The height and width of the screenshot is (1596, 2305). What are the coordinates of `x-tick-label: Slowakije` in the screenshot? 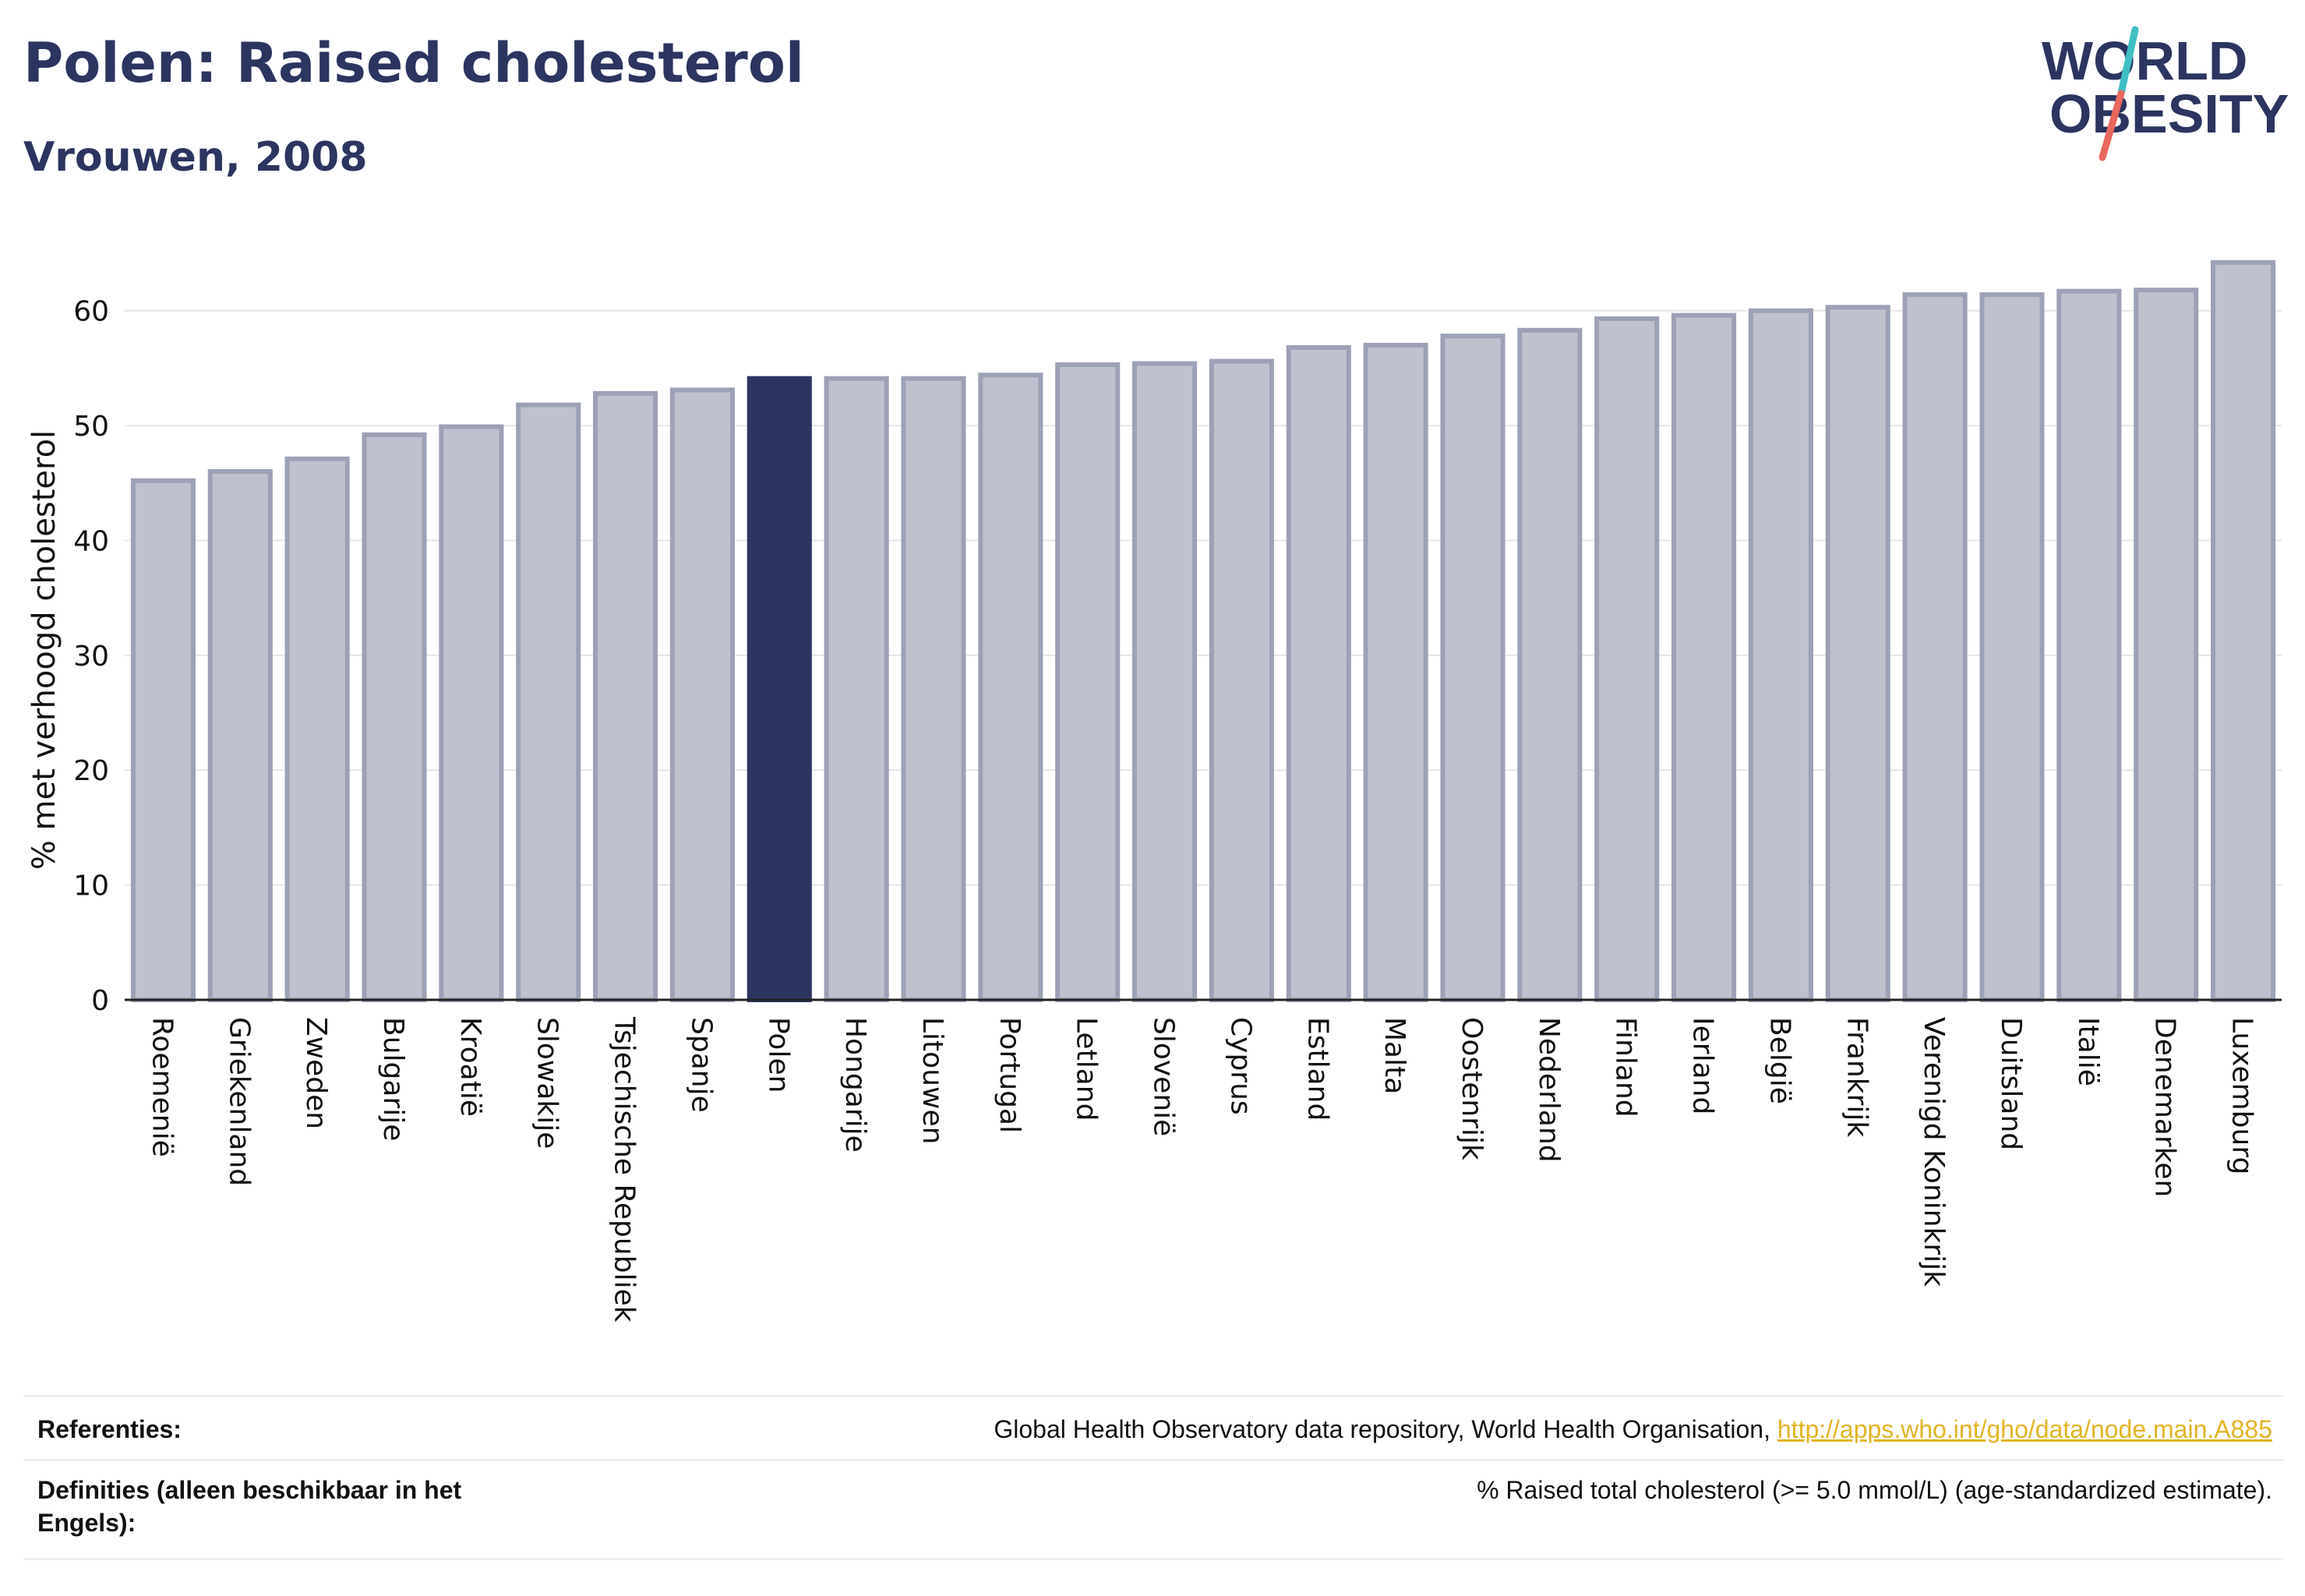 It's located at (547, 1083).